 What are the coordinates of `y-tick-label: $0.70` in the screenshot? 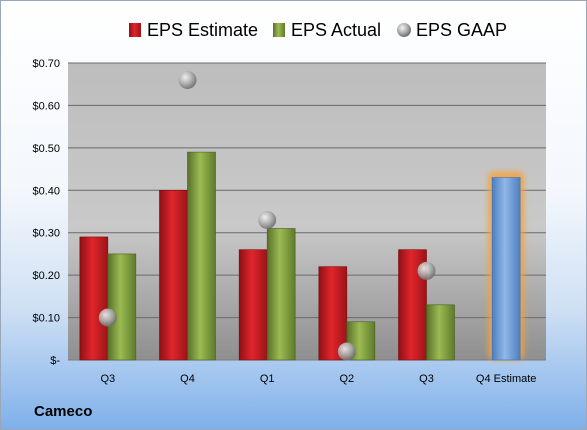 It's located at (46, 64).